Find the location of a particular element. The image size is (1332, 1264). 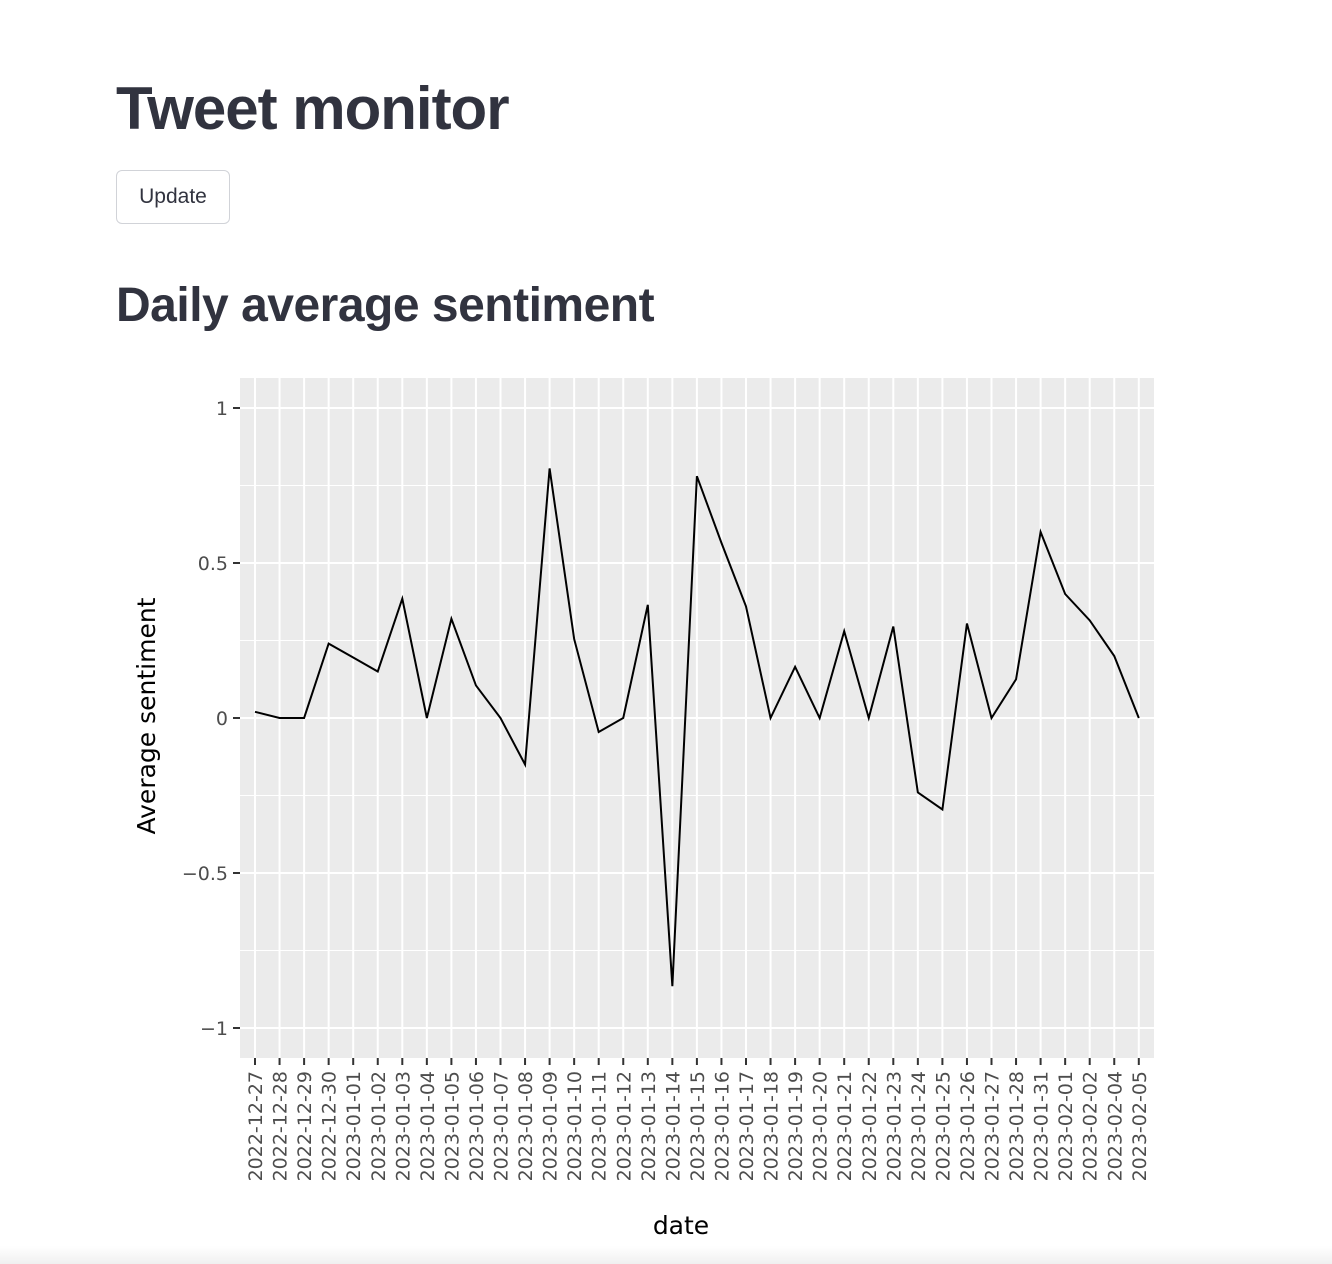

x-tick-label: 2023-01-31 is located at coordinates (1042, 1126).